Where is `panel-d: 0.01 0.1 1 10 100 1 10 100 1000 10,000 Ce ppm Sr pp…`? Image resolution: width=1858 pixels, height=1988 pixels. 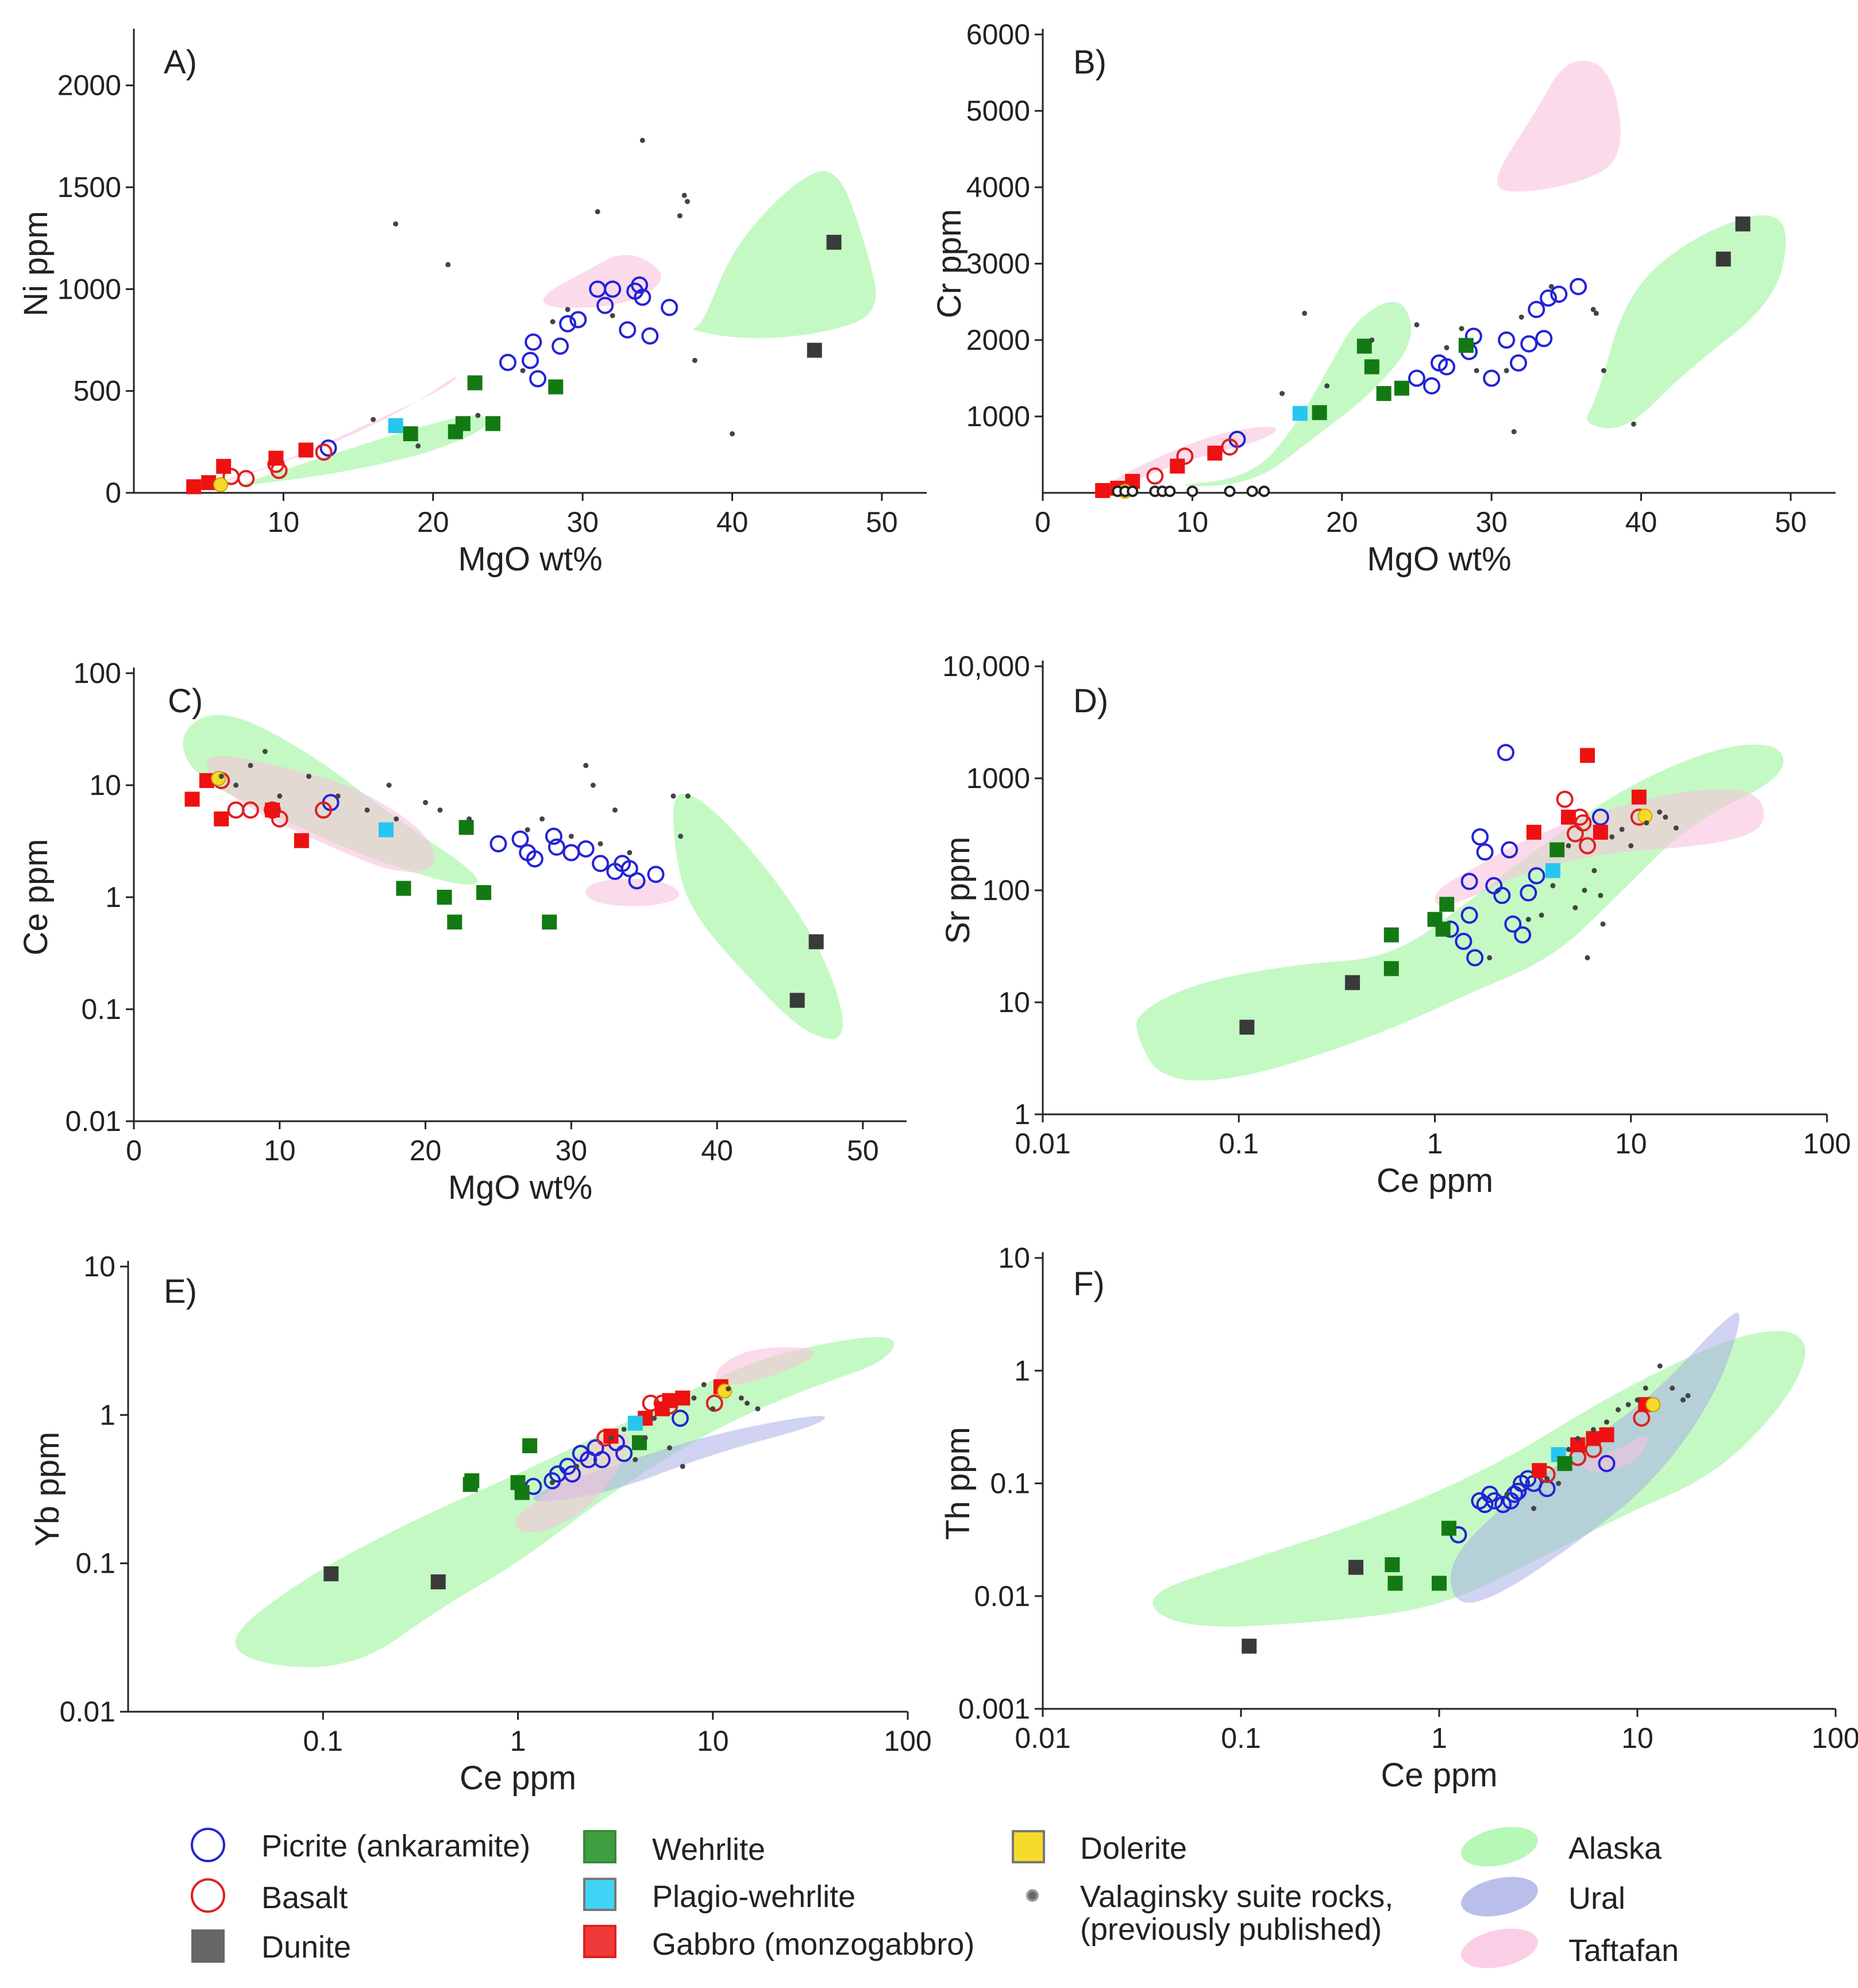
panel-d: 0.01 0.1 1 10 100 1 10 100 1000 10,000 Ce ppm Sr pp… is located at coordinates (1395, 925).